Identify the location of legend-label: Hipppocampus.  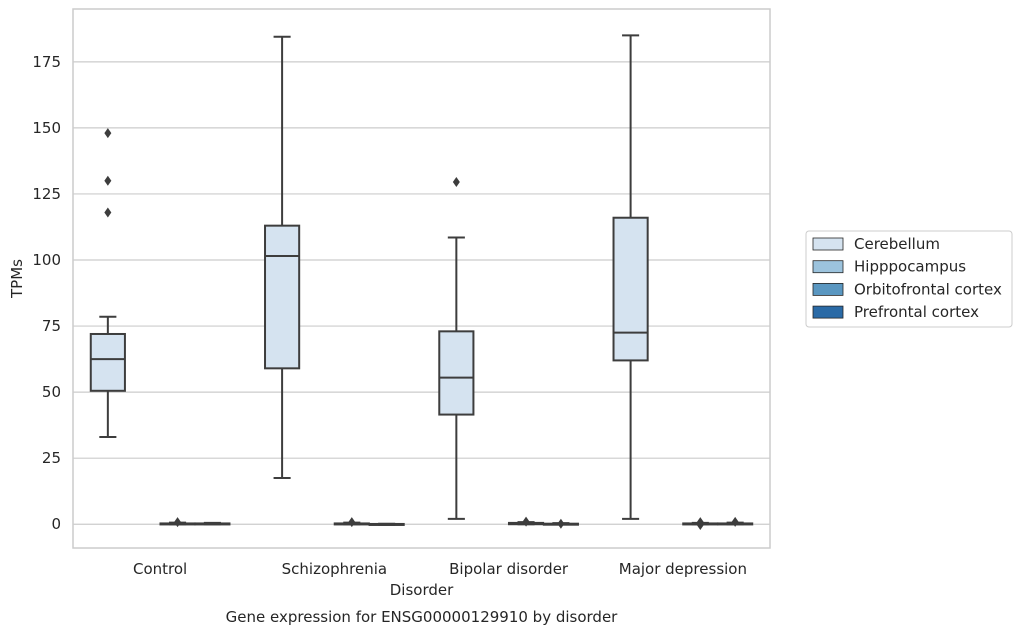
(910, 267).